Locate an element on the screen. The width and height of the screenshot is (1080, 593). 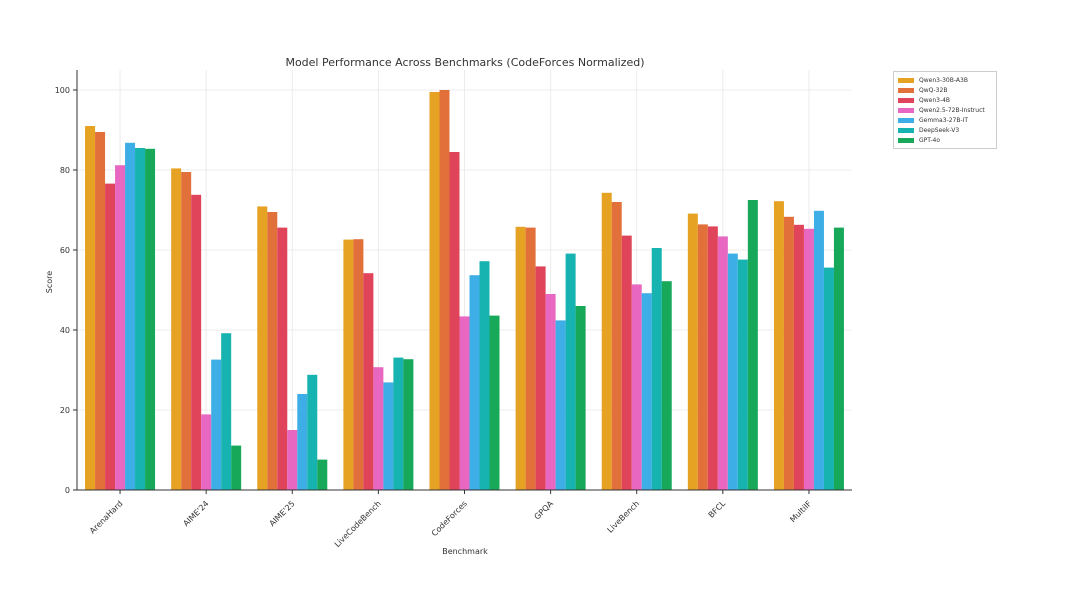
legend-label: Qwen3-30B-A3B is located at coordinates (943, 80).